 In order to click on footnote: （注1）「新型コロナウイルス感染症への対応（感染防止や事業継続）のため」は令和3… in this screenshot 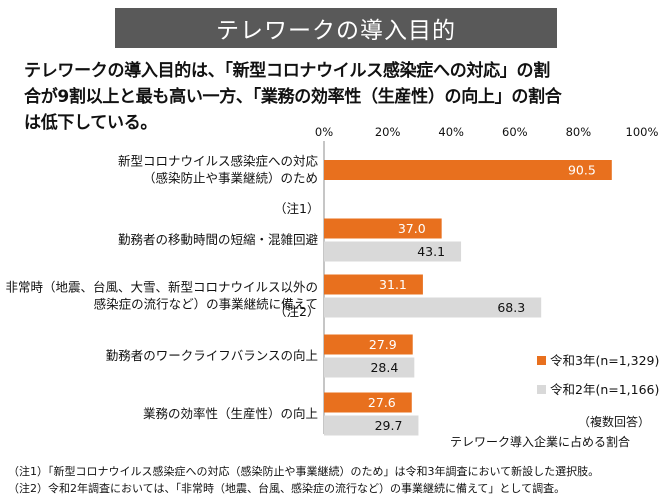, I will do `click(304, 471)`.